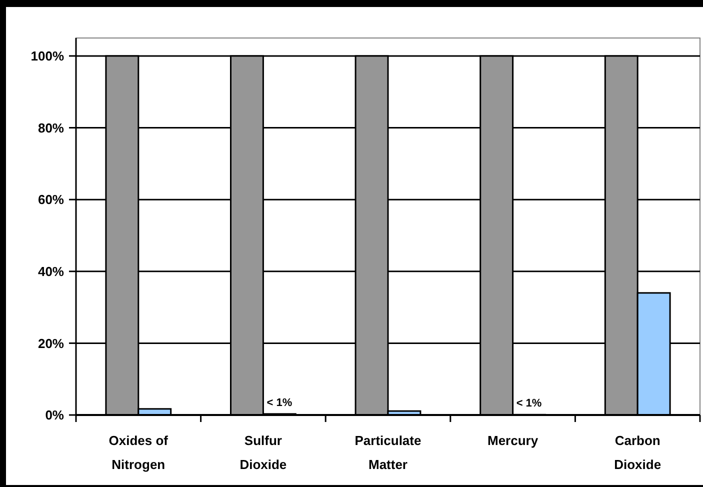 The image size is (703, 487). I want to click on y-tick-label: 20%, so click(51, 343).